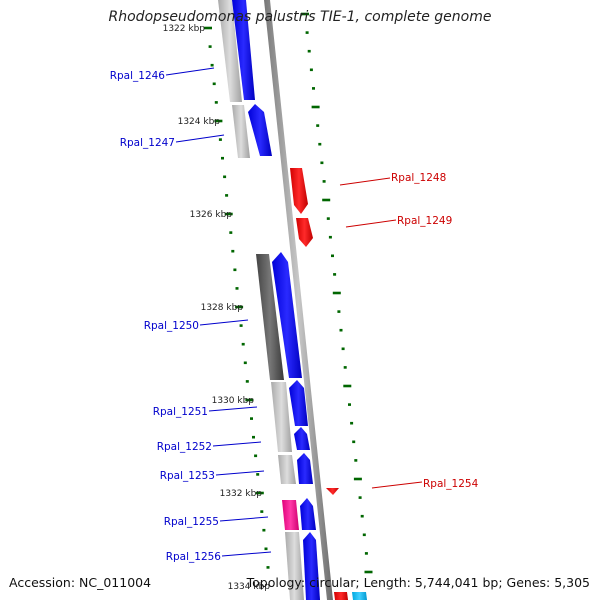 This screenshot has width=600, height=600. I want to click on gene-label-rpal-1247: Rpal_1247, so click(147, 143).